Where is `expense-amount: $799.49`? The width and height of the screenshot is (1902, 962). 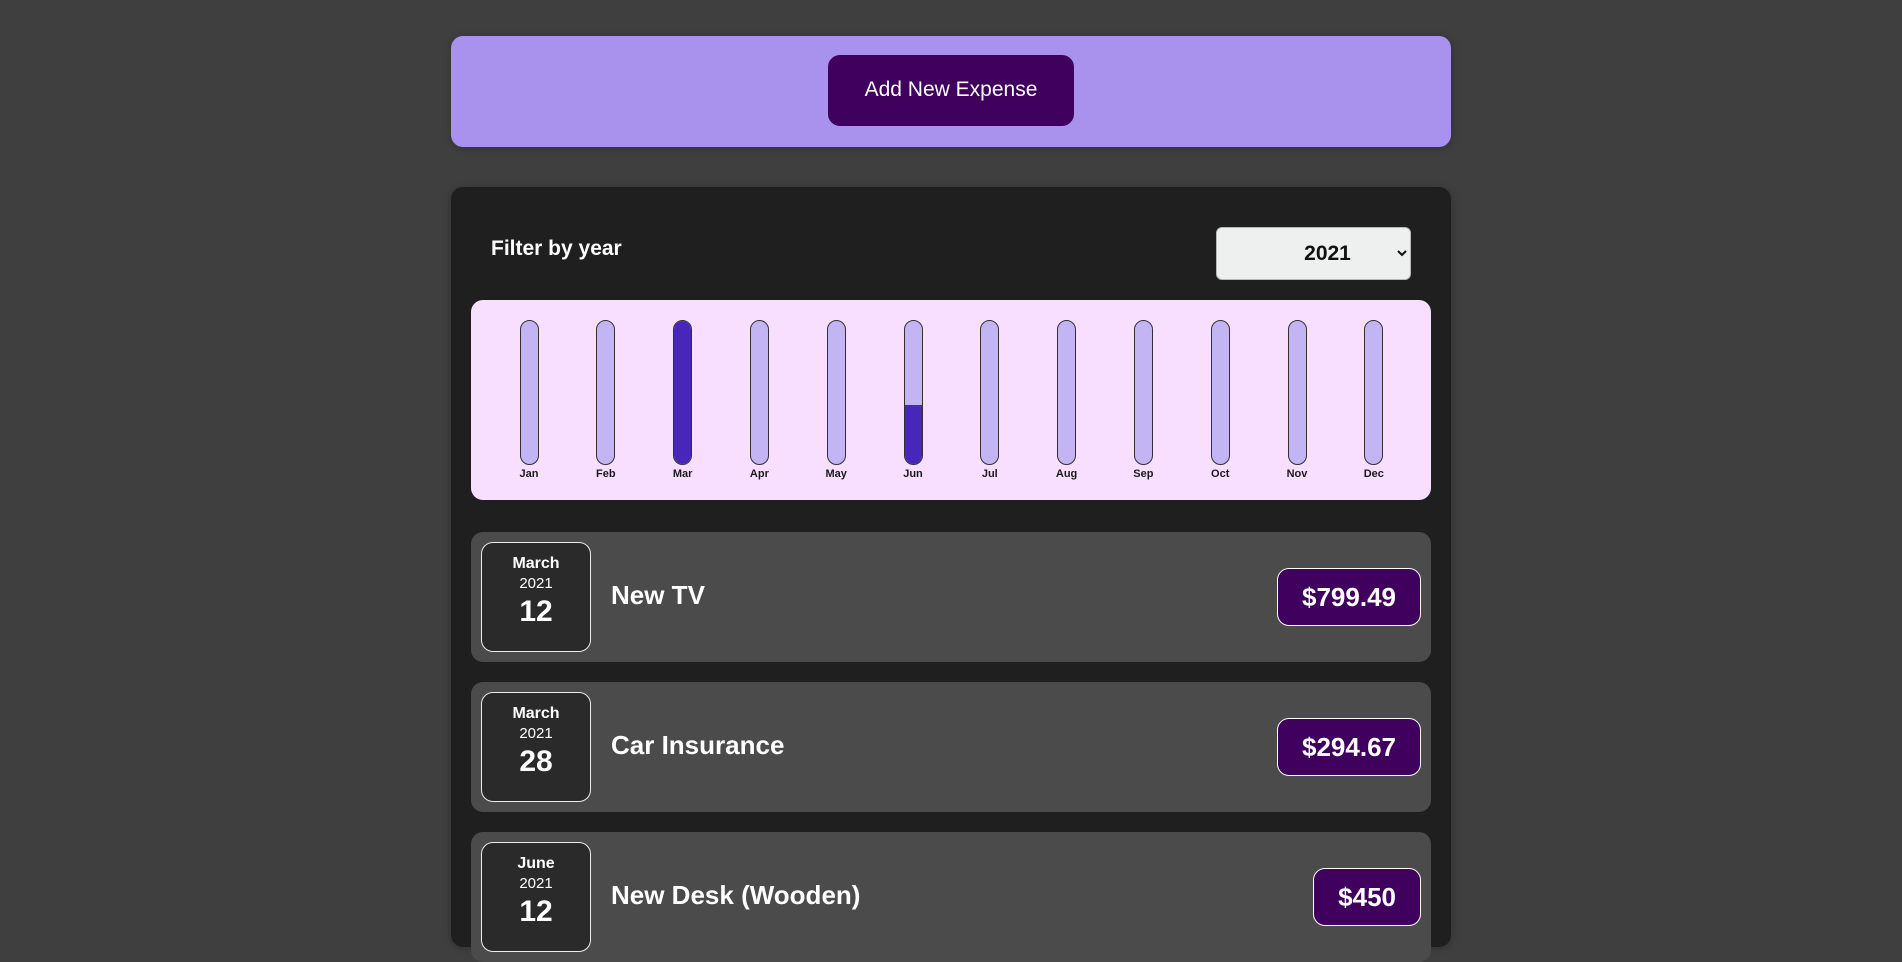 expense-amount: $799.49 is located at coordinates (1349, 597).